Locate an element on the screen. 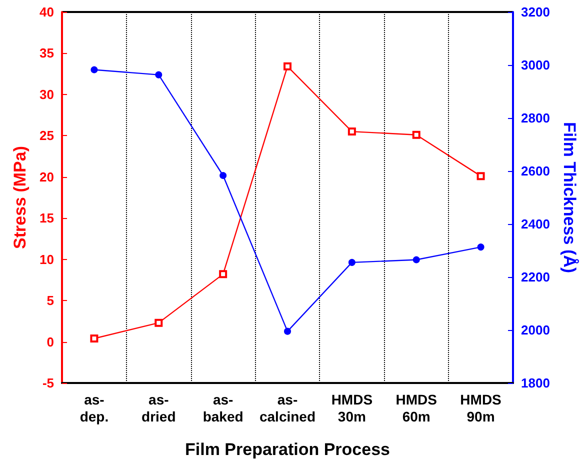 The image size is (588, 463). x-tick-label: HMDS 60m is located at coordinates (416, 408).